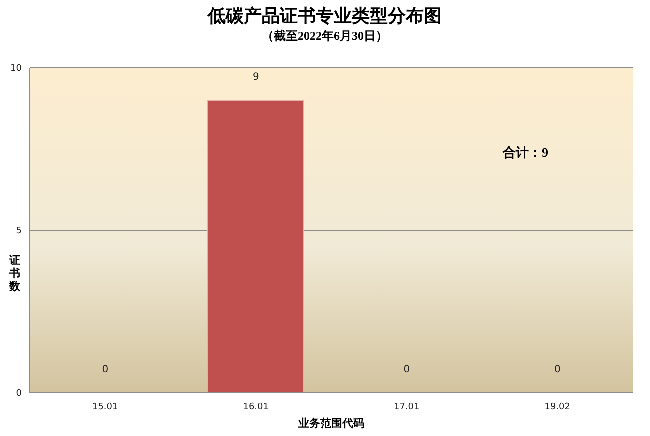  What do you see at coordinates (19, 231) in the screenshot?
I see `y-tick-label: 5` at bounding box center [19, 231].